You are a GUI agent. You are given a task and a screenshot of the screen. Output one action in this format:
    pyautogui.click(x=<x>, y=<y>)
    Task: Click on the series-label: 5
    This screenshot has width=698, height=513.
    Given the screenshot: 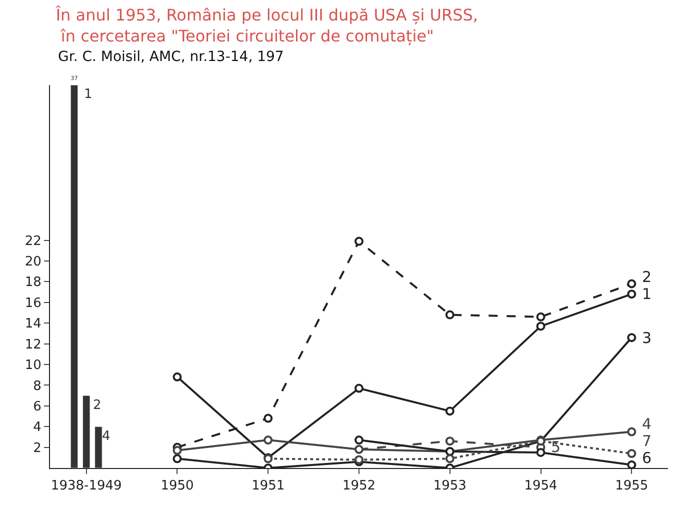 What is the action you would take?
    pyautogui.click(x=556, y=447)
    